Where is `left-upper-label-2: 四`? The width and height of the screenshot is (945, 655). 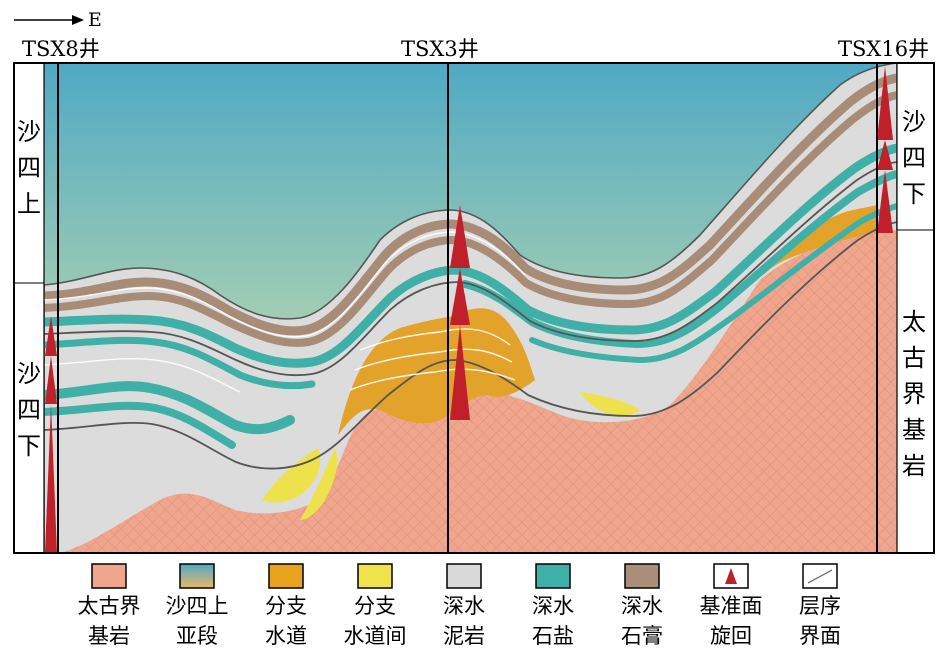 left-upper-label-2: 四 is located at coordinates (29, 168).